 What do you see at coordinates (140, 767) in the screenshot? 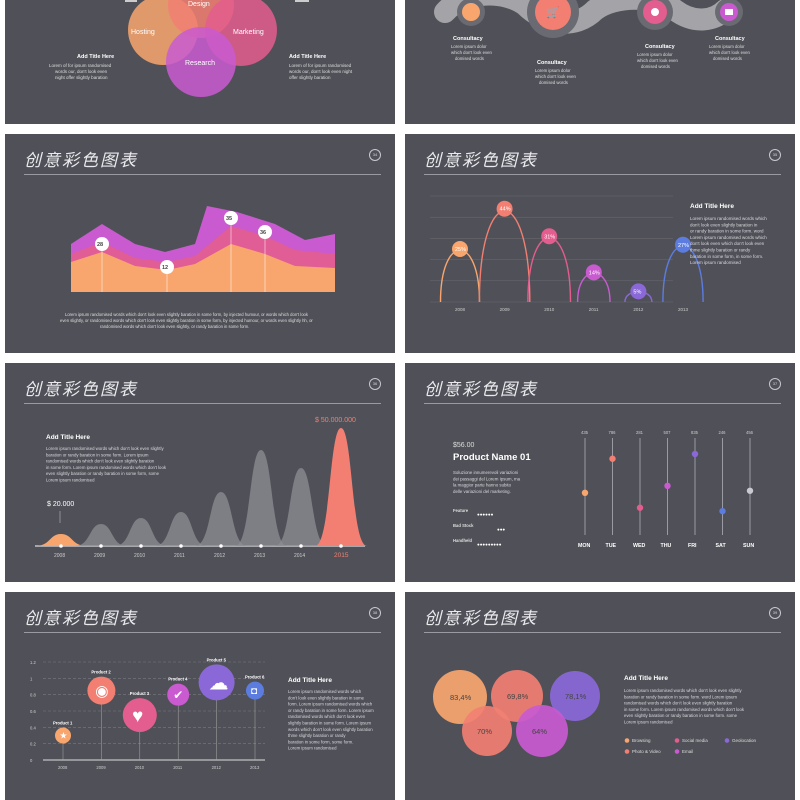
I see `x-tick-label: 2010` at bounding box center [140, 767].